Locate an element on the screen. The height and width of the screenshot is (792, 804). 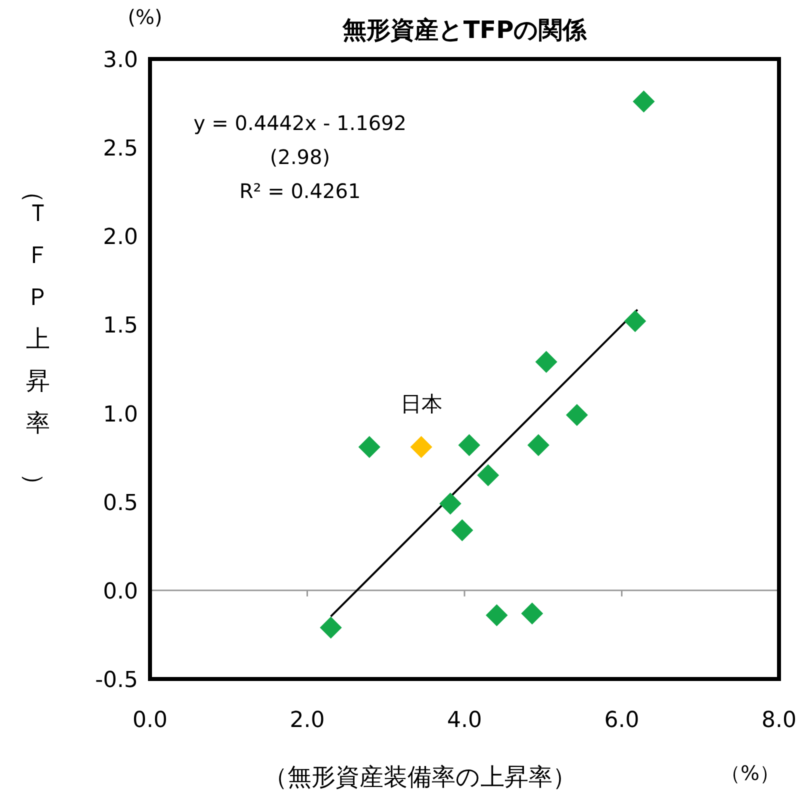
y-tick-label: 0.5 is located at coordinates (120, 503).